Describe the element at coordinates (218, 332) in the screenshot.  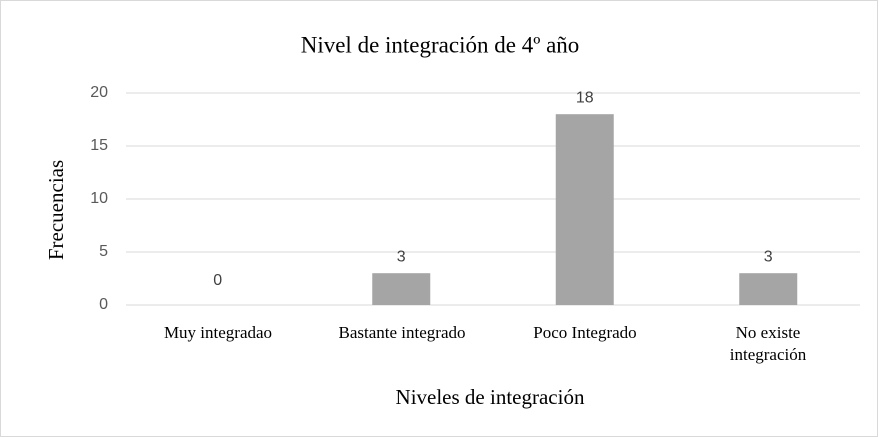
I see `x-tick-label: Muy integradao` at that location.